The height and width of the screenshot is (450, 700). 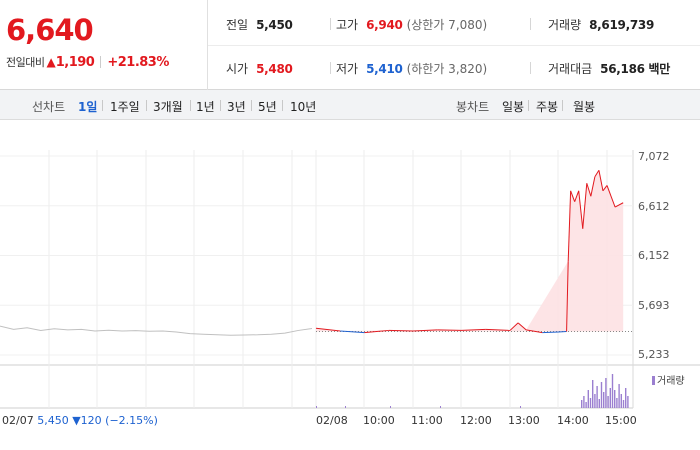 I want to click on low-cell: 저가 5,410 (하한가 3,820), so click(x=411, y=68).